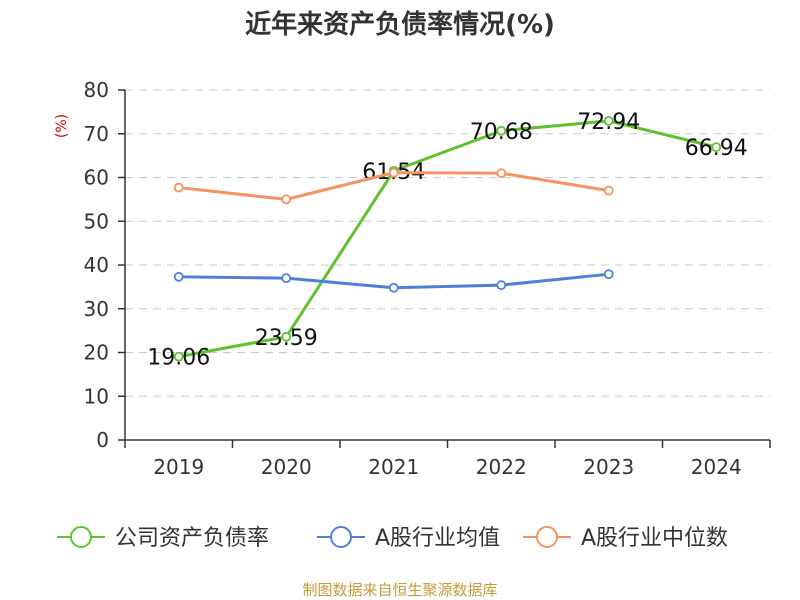  What do you see at coordinates (96, 221) in the screenshot?
I see `y-tick-label: 50` at bounding box center [96, 221].